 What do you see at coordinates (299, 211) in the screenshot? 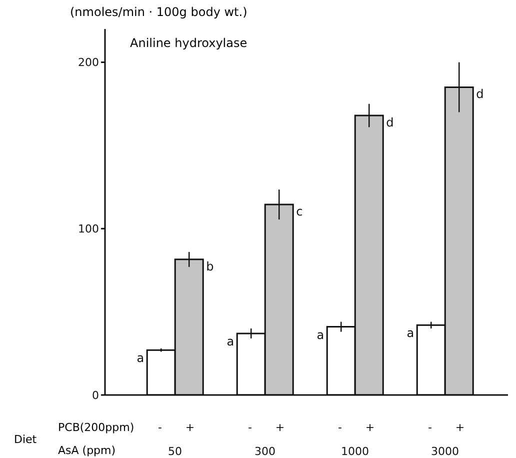
I see `data-label: c` at bounding box center [299, 211].